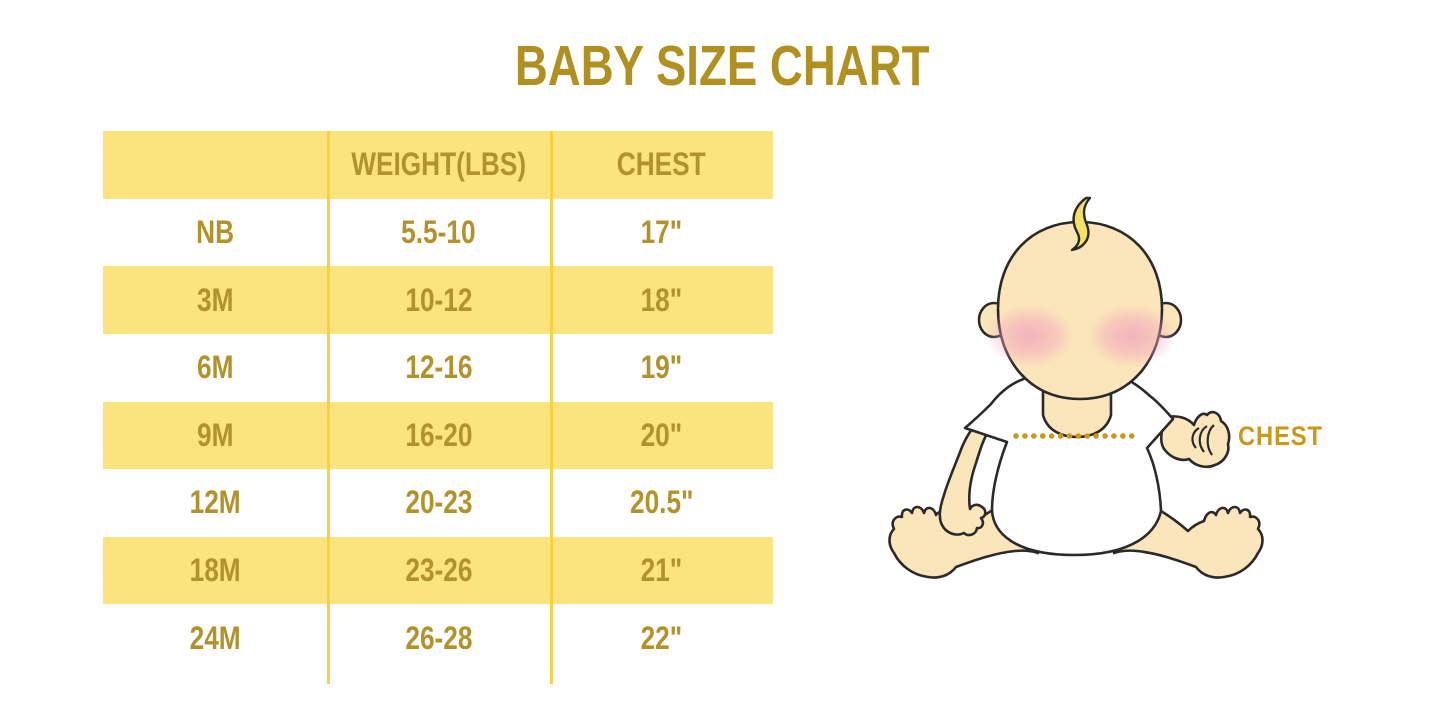 This screenshot has width=1445, height=723. What do you see at coordinates (661, 165) in the screenshot?
I see `header-cell-chest: CHEST` at bounding box center [661, 165].